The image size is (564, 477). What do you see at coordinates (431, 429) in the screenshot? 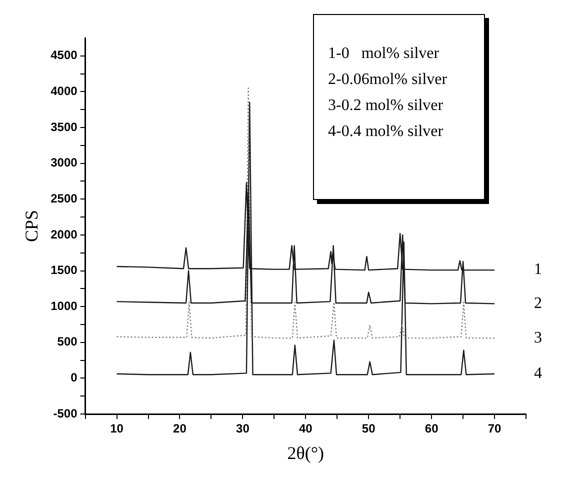
I see `x-tick-label: 60` at bounding box center [431, 429].